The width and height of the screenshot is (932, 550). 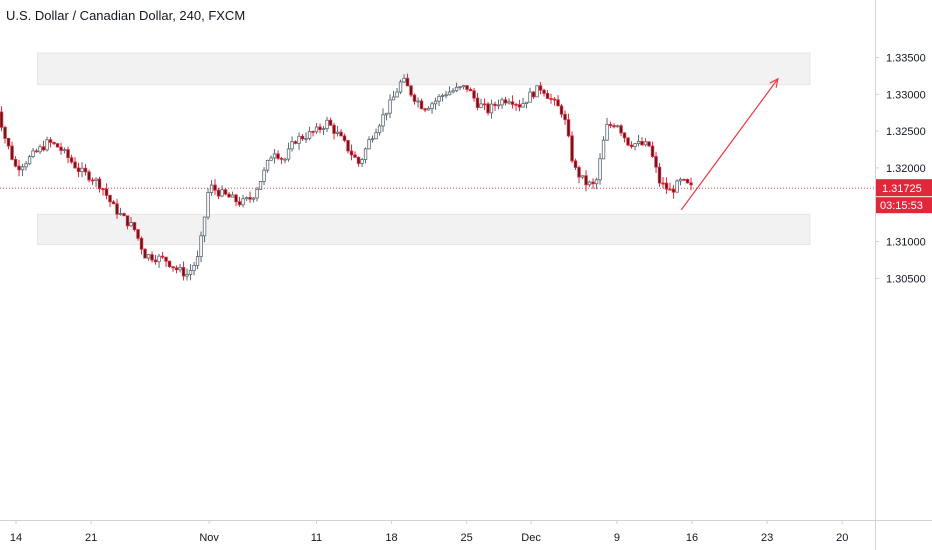 I want to click on y-tick-label: 1.32000, so click(x=906, y=169).